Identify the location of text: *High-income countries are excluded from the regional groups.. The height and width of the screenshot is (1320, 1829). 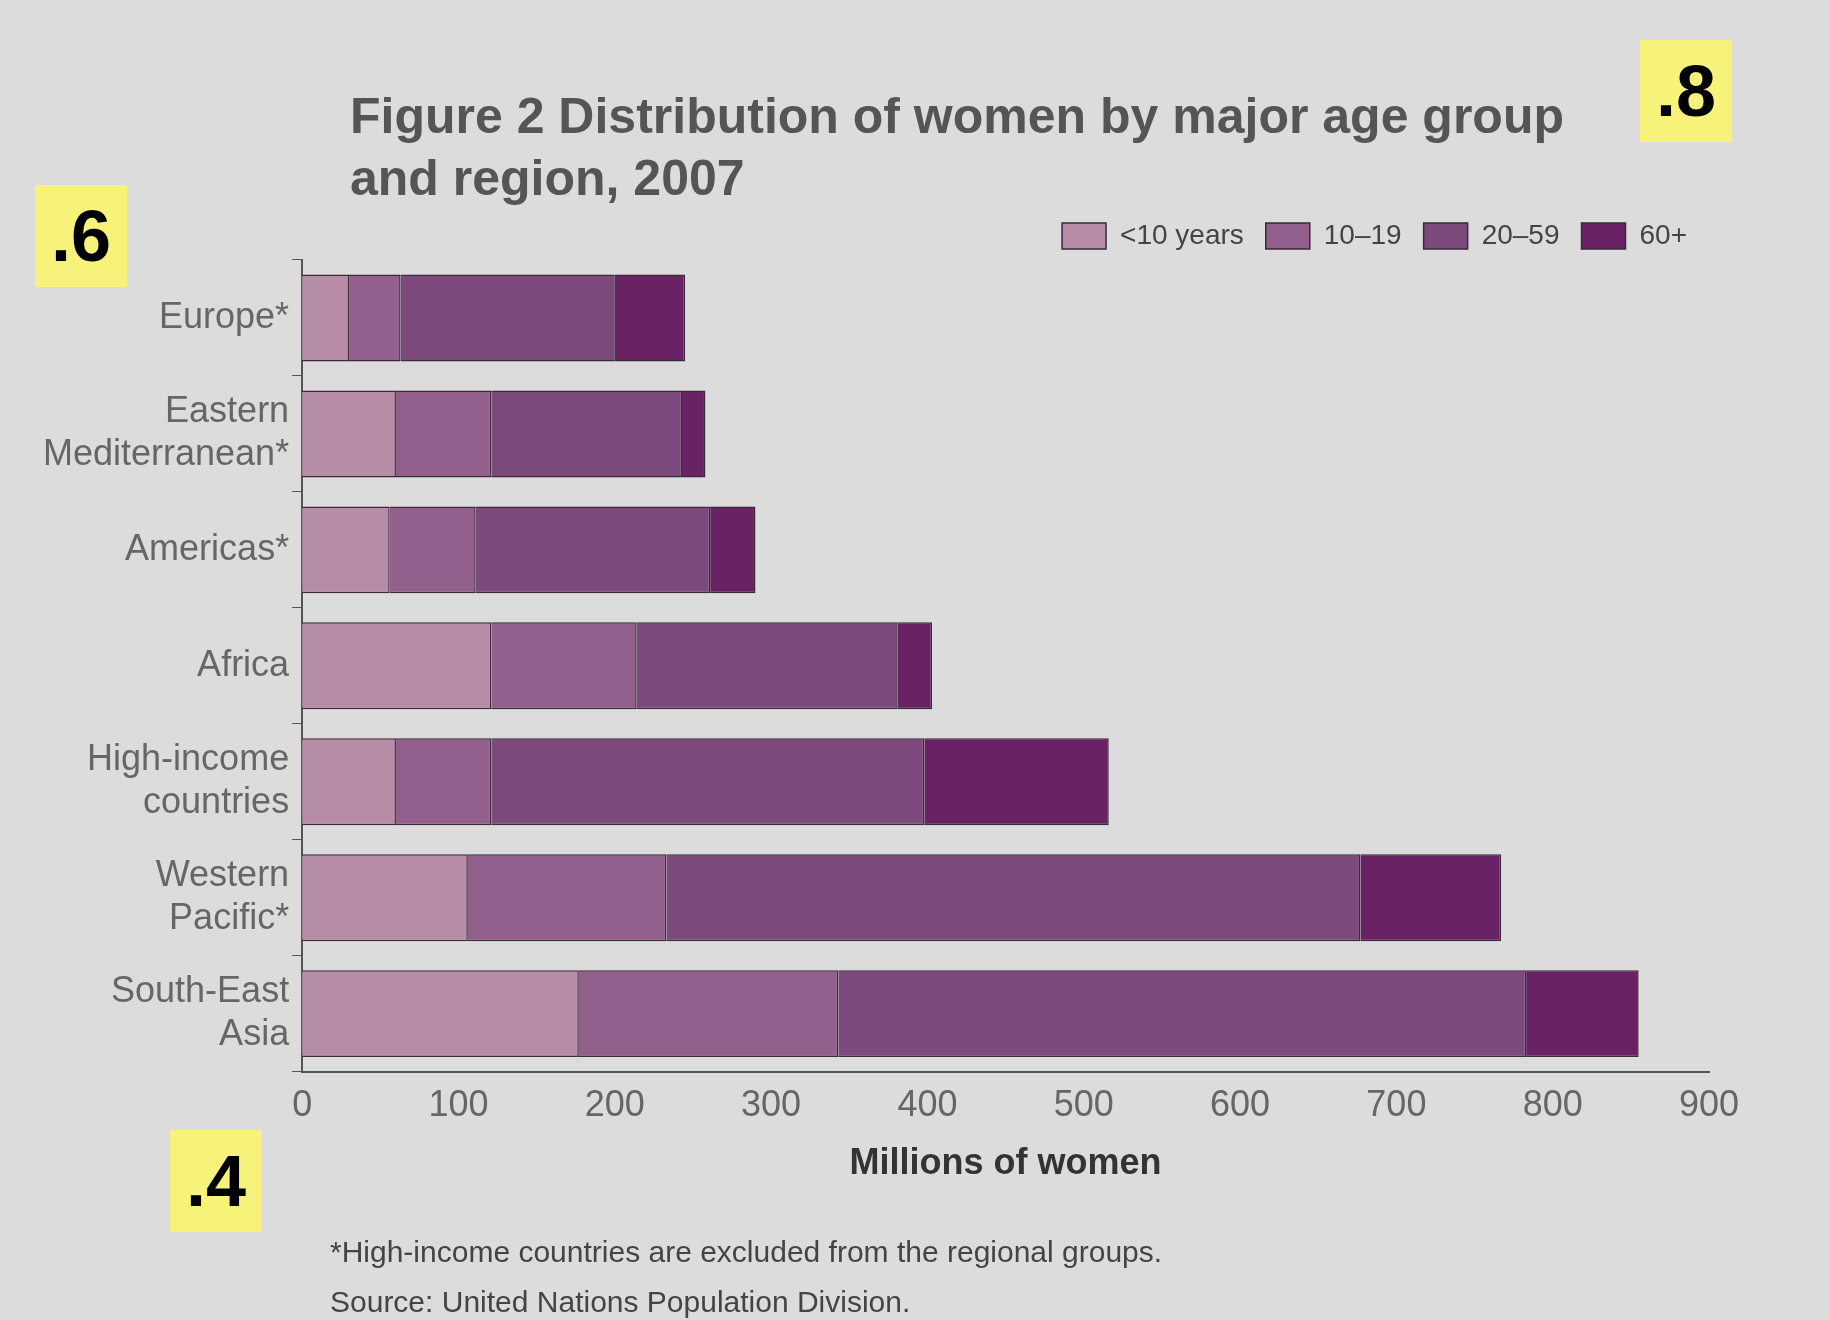
(746, 1252).